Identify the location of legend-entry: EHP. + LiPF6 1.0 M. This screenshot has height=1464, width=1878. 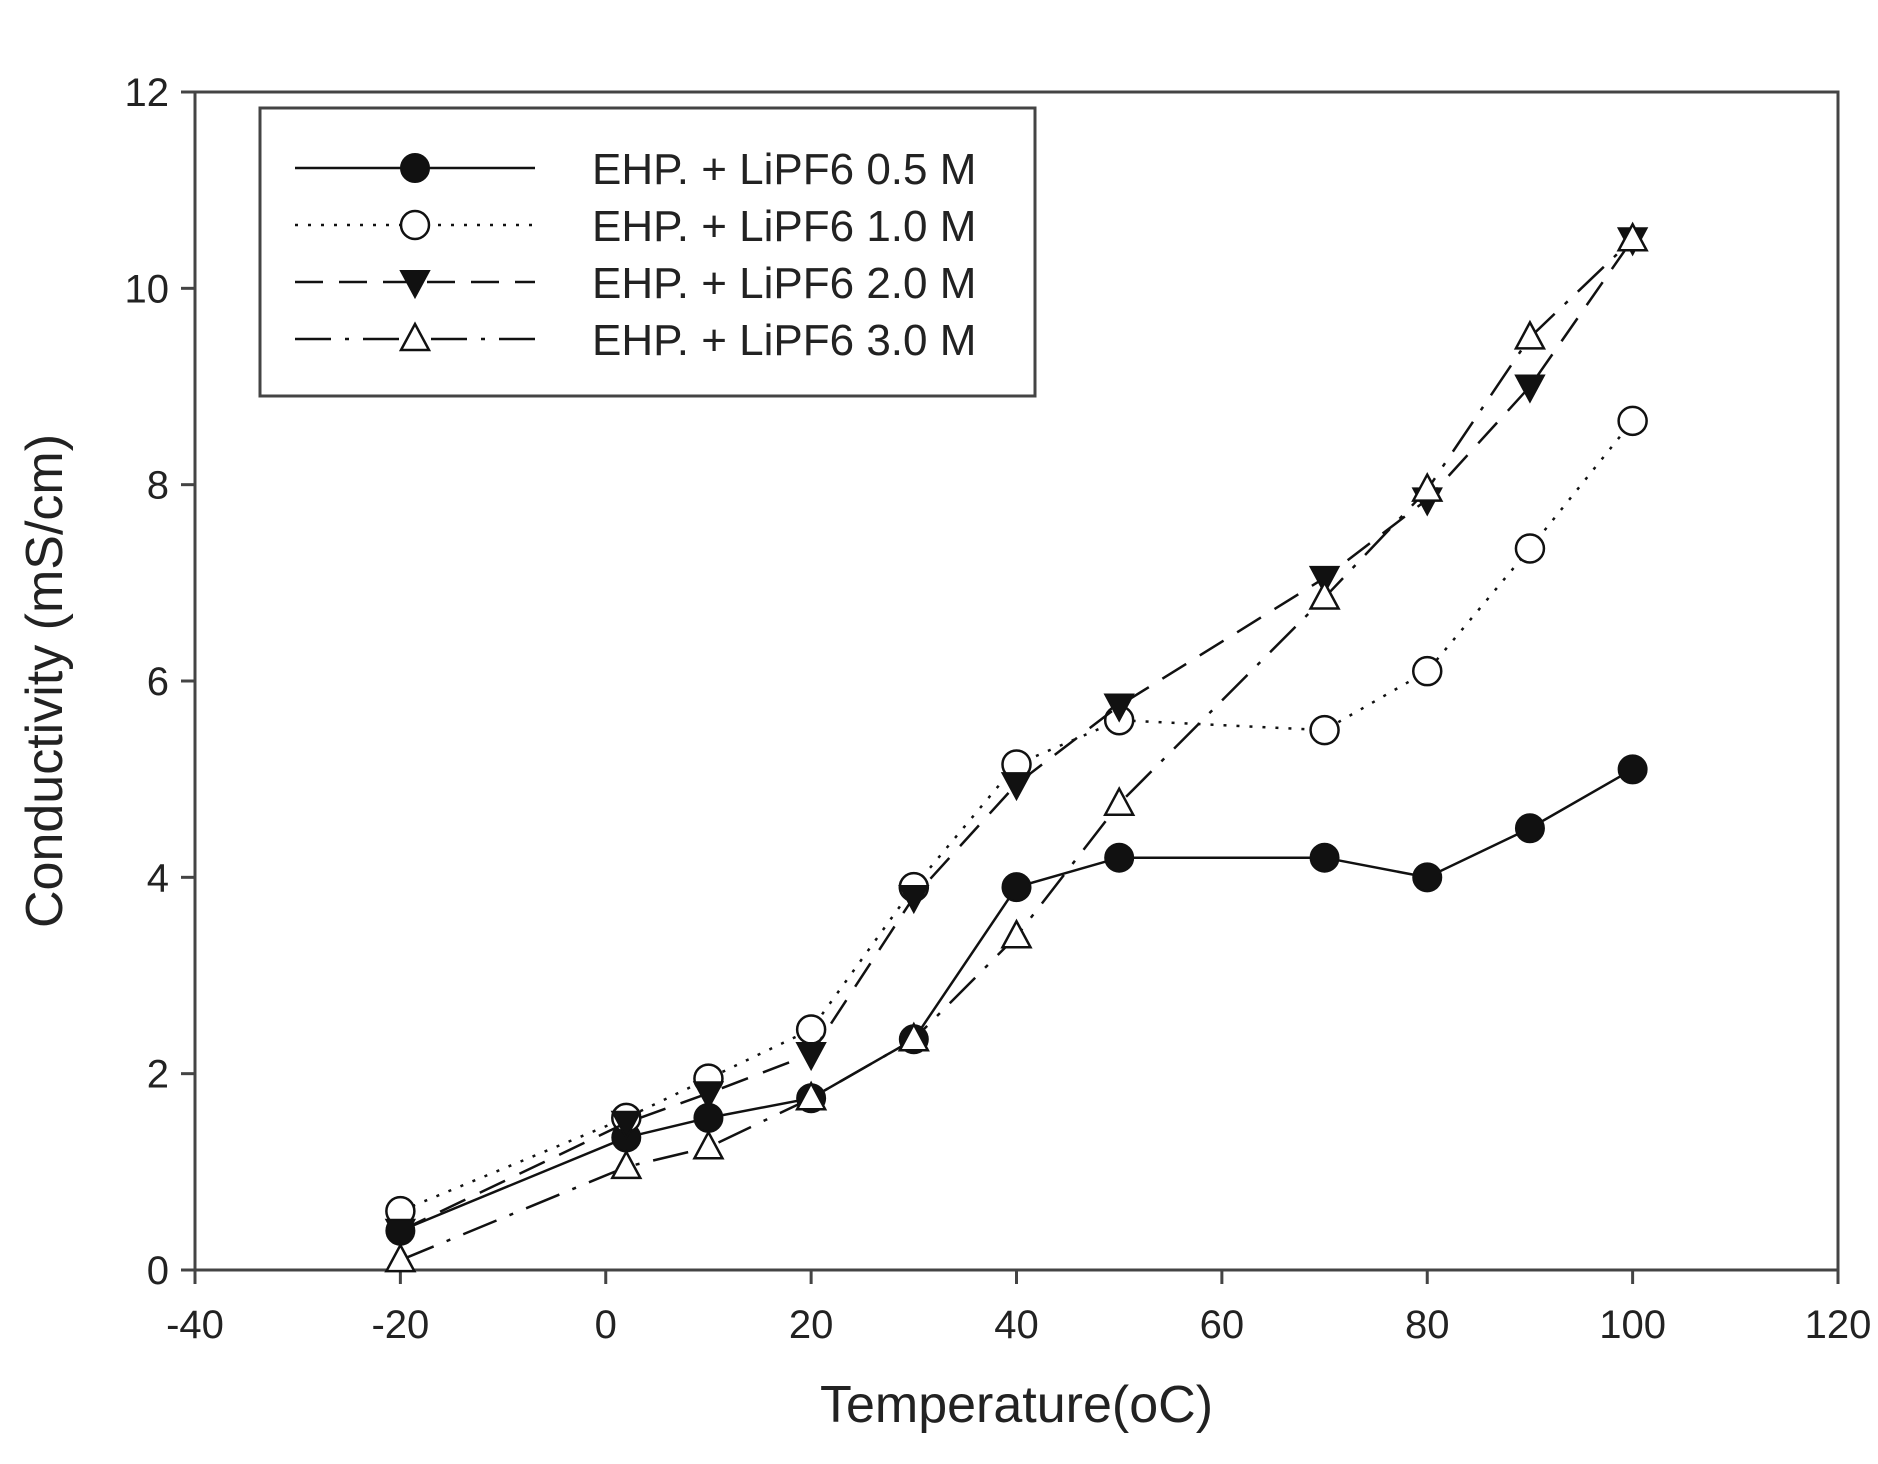
(635, 226).